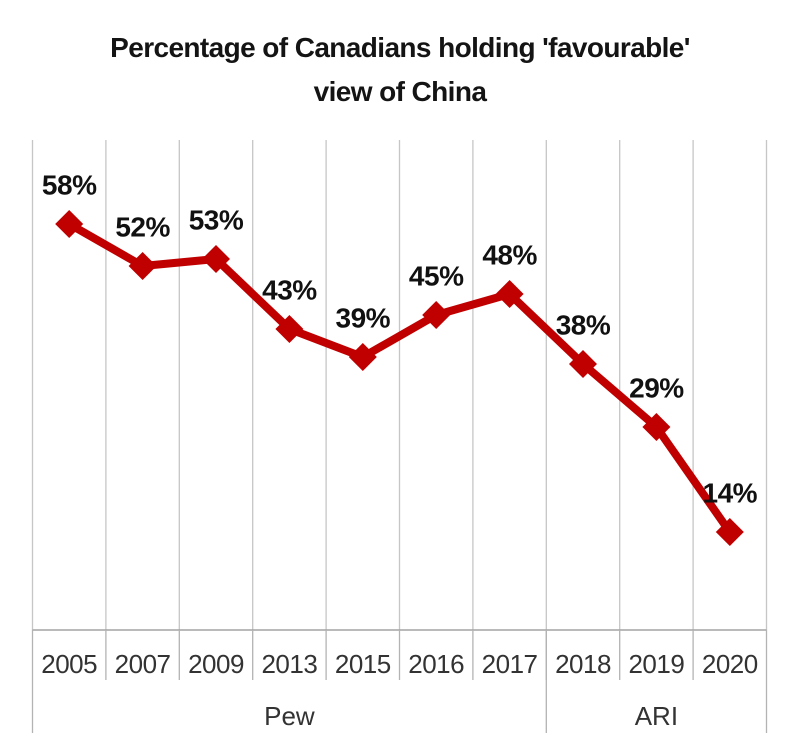  I want to click on data-point-marker-2018, so click(583, 364).